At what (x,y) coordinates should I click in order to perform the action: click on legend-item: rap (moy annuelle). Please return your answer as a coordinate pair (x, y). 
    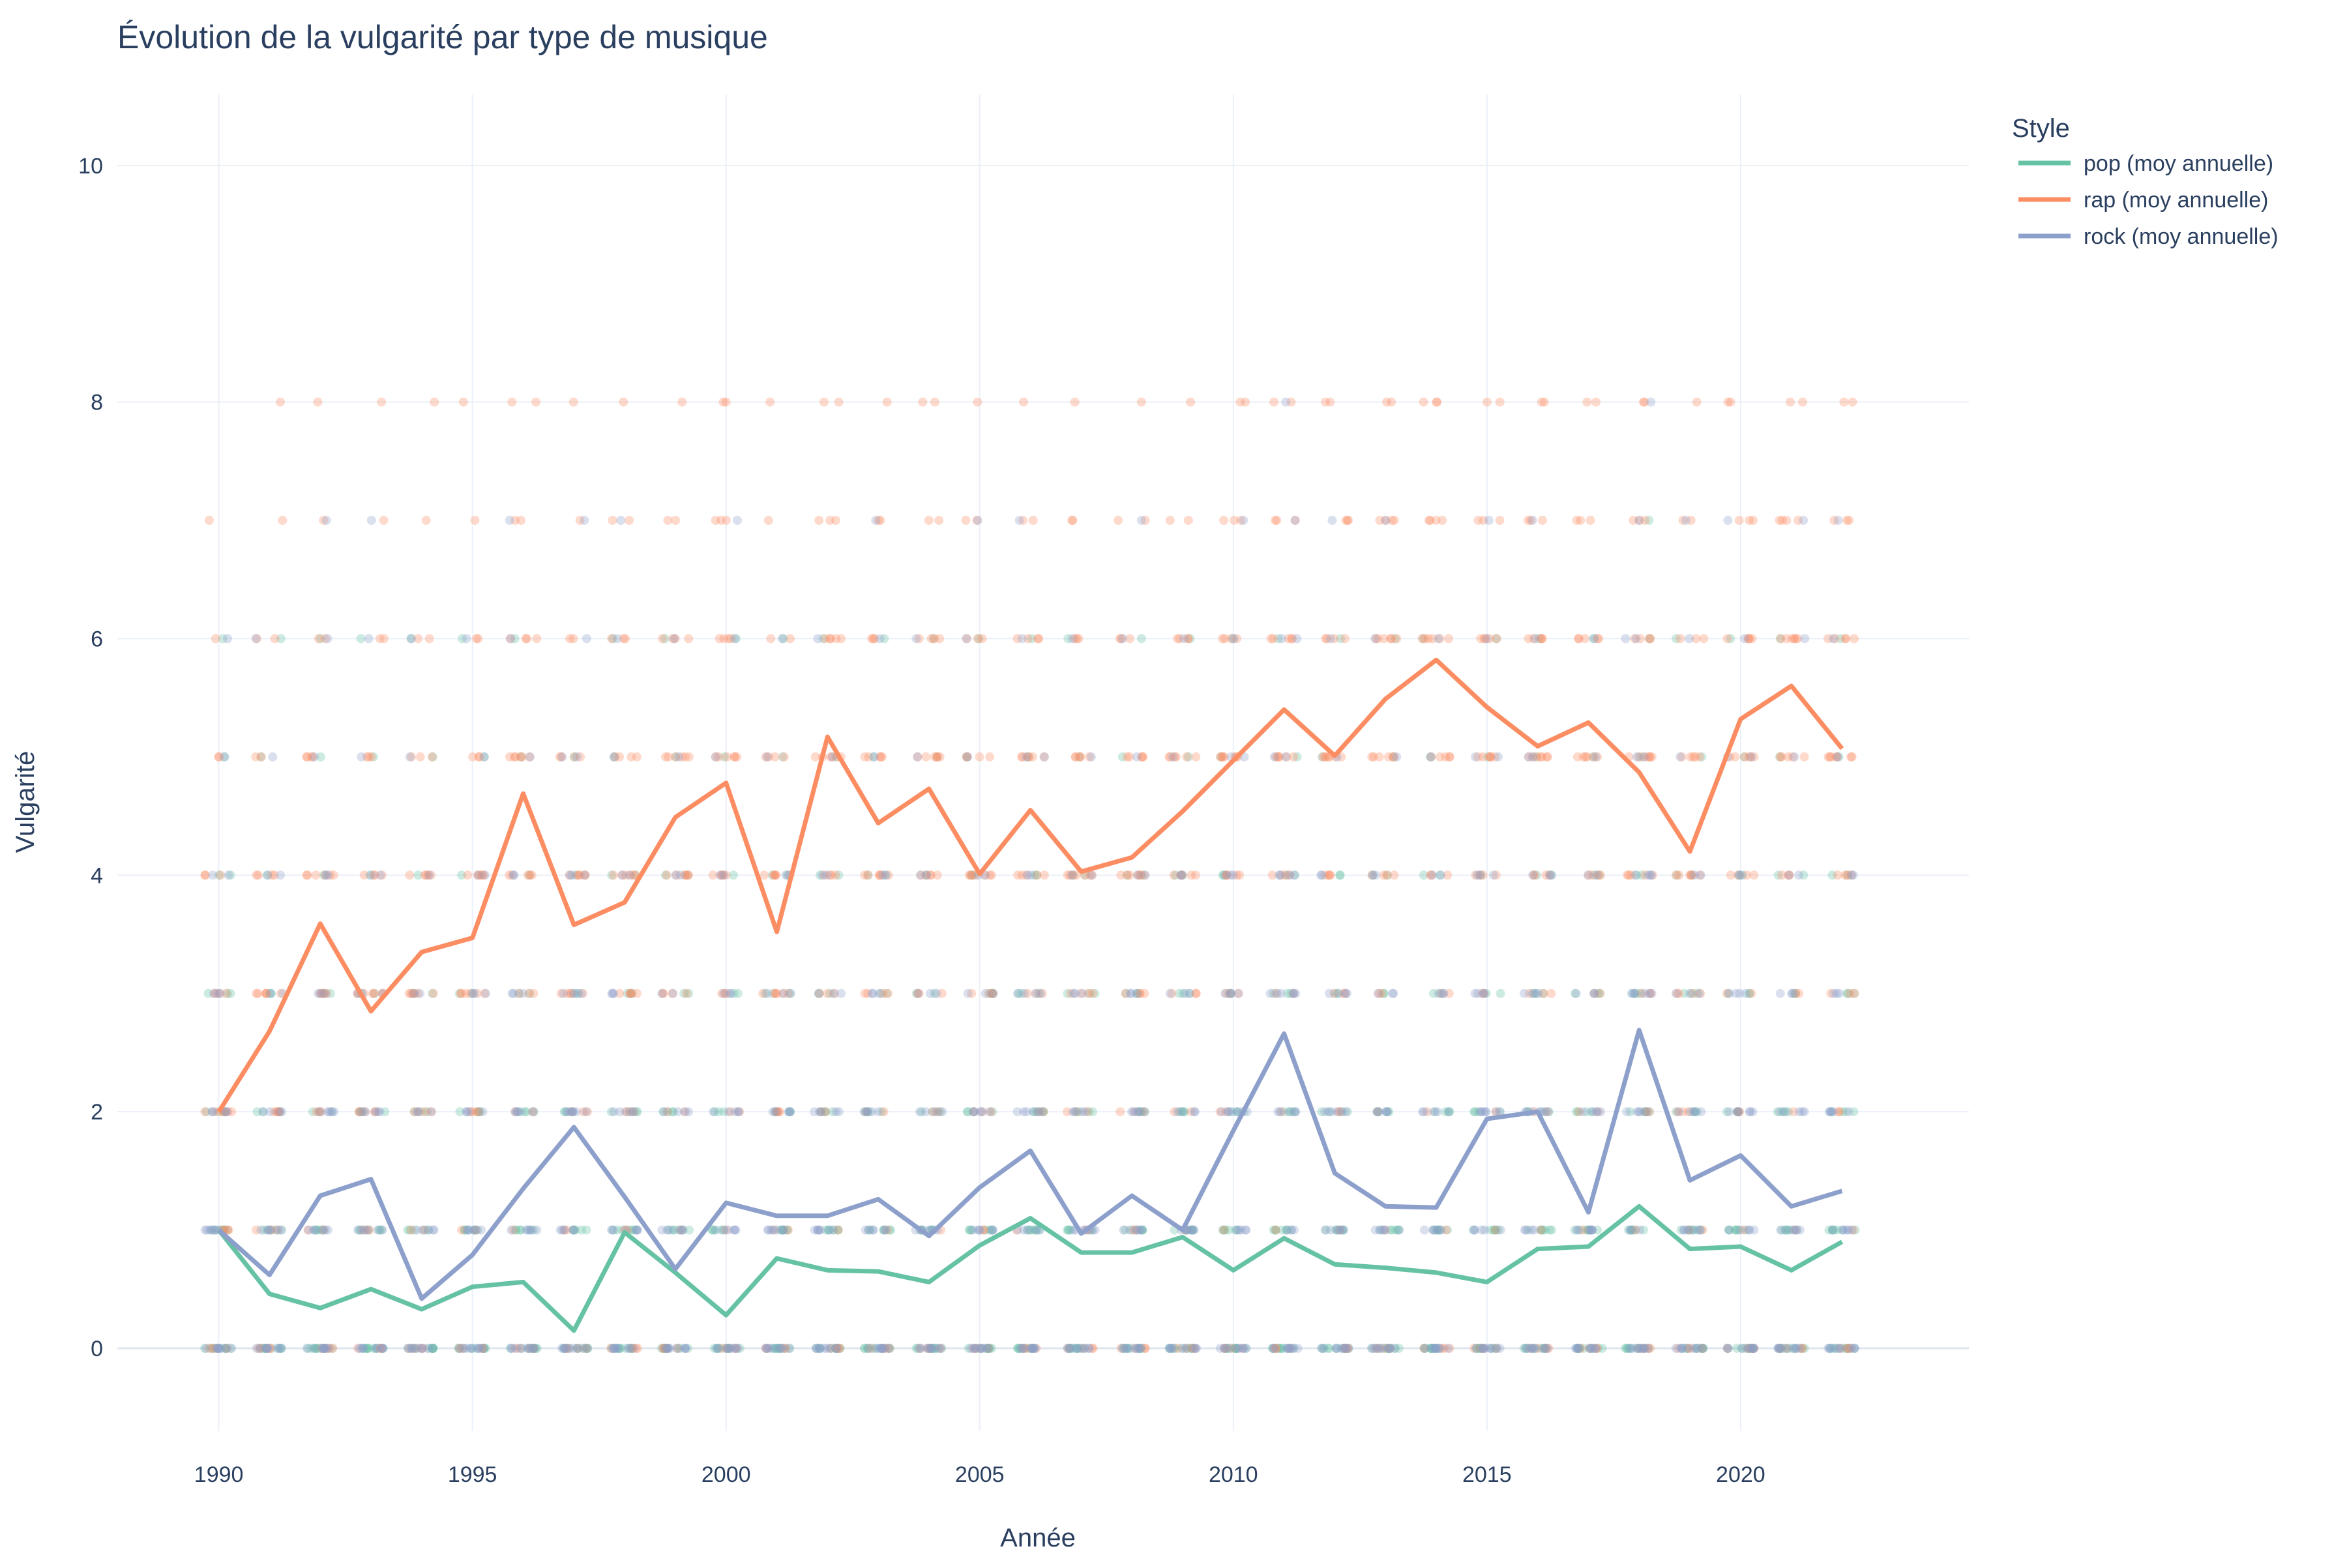
    Looking at the image, I should click on (2143, 201).